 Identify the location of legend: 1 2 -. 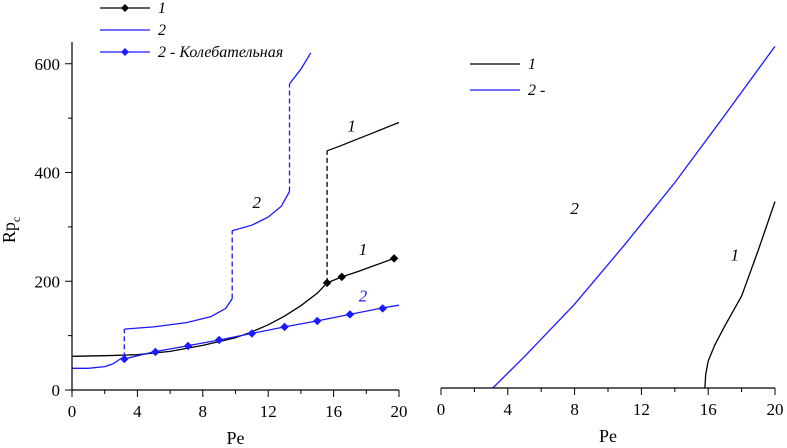
(507, 77).